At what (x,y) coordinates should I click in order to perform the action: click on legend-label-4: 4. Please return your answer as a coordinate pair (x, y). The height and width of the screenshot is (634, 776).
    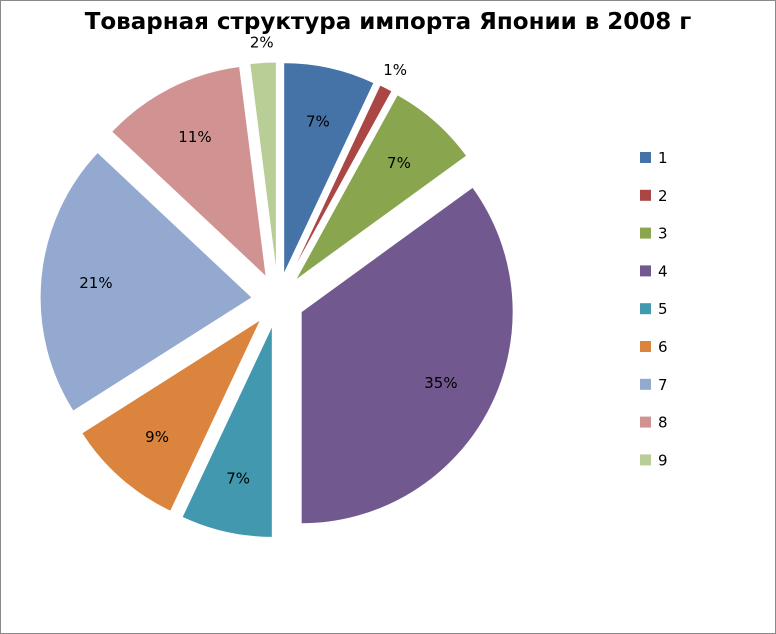
    Looking at the image, I should click on (663, 271).